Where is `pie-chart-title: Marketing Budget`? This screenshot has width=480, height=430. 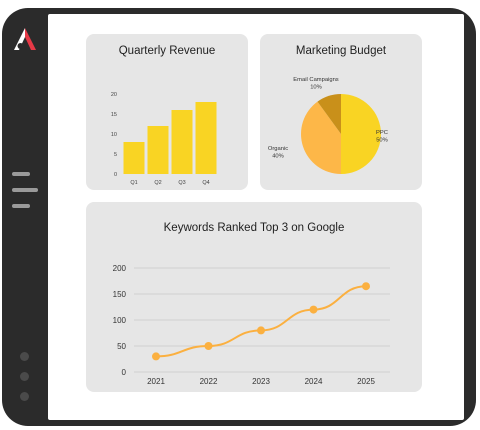 pie-chart-title: Marketing Budget is located at coordinates (341, 51).